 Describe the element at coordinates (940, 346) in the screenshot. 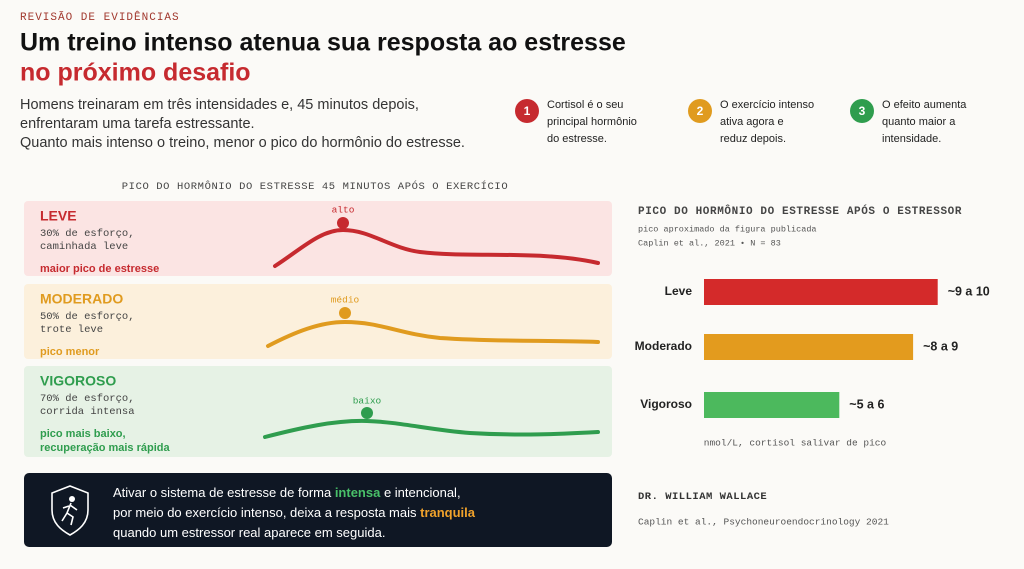

I see `value-label: ~8 a 9` at that location.